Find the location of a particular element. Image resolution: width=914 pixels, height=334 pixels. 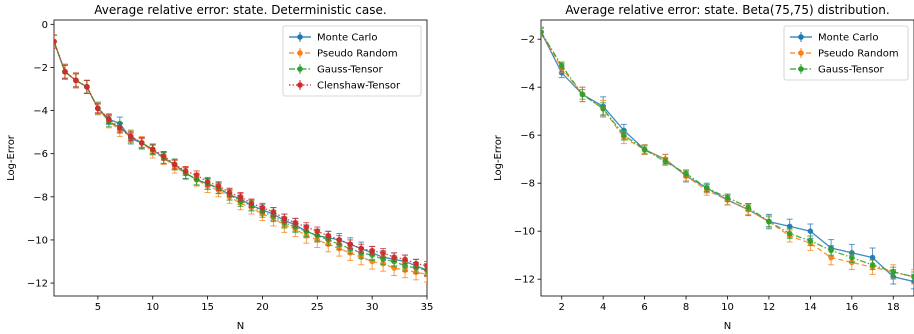

y-tick-label: 0 is located at coordinates (45, 25).